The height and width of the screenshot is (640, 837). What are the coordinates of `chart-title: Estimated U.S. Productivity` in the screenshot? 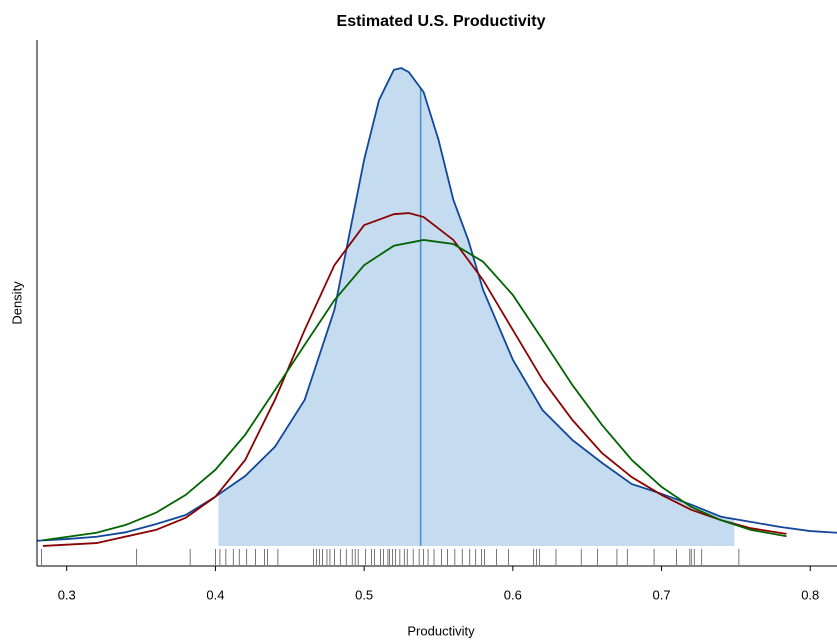 It's located at (441, 21).